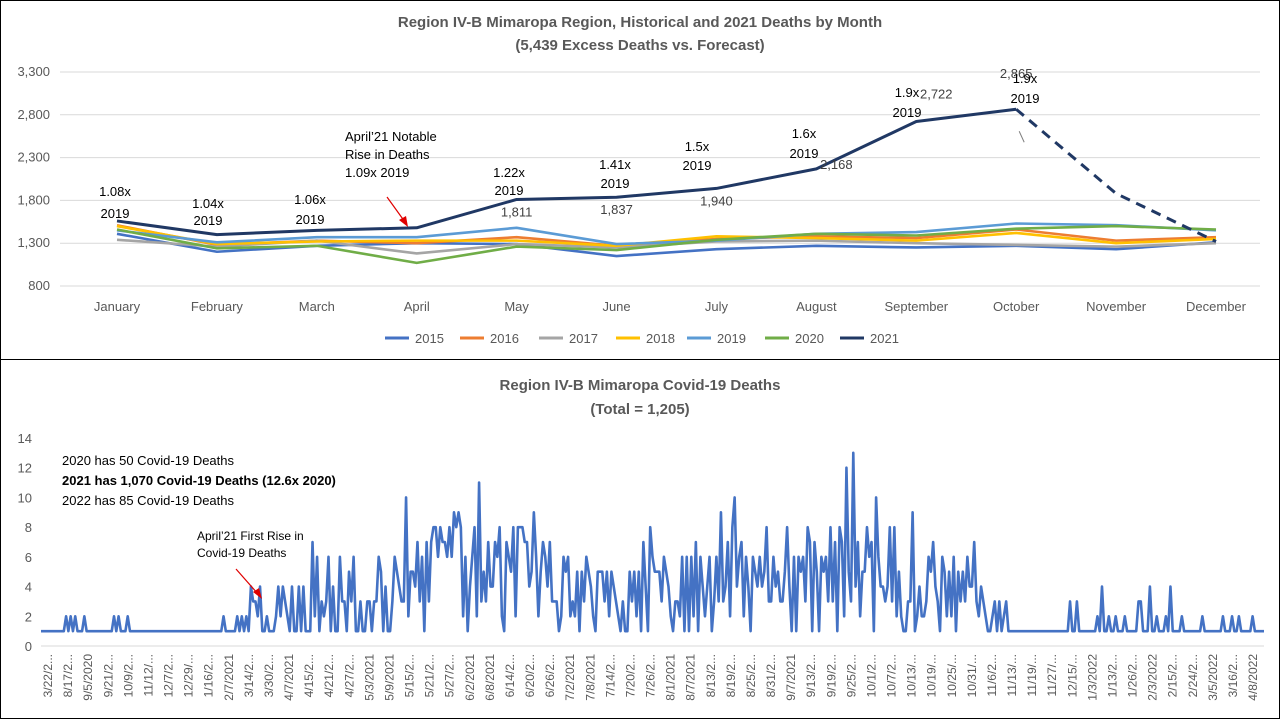  I want to click on y-tick-label: 1,800, so click(33, 199).